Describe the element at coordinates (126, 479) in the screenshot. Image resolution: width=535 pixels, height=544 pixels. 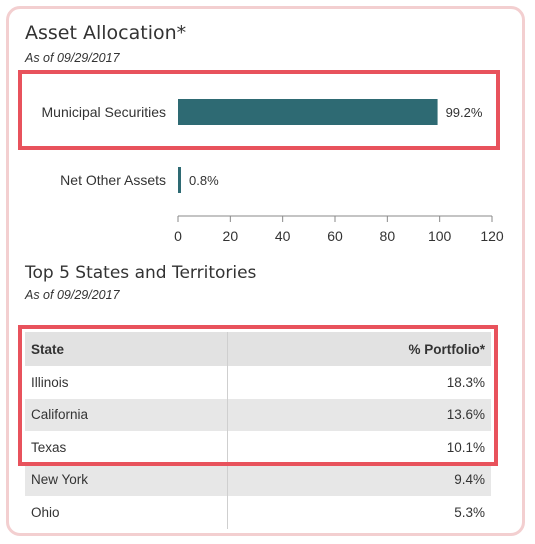
I see `state-cell: New York` at that location.